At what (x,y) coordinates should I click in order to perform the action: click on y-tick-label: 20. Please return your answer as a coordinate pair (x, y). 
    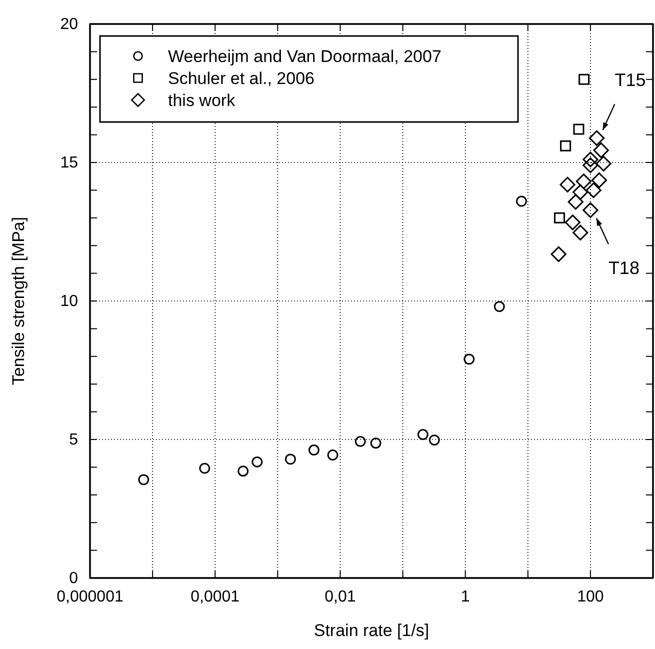
    Looking at the image, I should click on (69, 25).